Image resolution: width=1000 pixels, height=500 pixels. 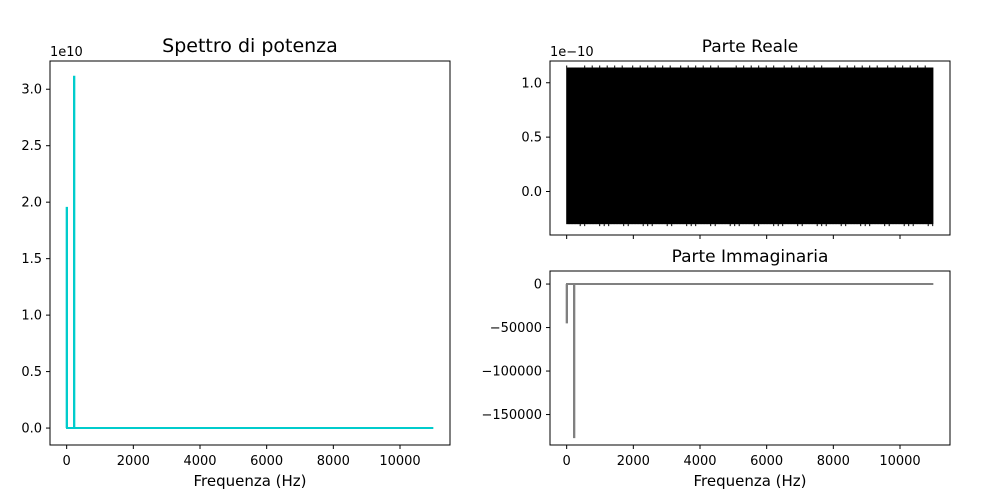 I want to click on power-spectrum-y-tick-label: 0.5, so click(x=31, y=372).